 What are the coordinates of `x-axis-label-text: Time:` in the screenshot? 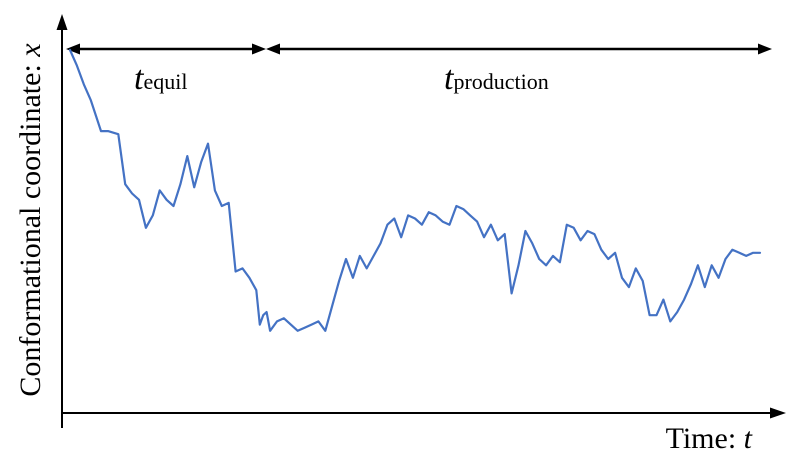 It's located at (705, 438).